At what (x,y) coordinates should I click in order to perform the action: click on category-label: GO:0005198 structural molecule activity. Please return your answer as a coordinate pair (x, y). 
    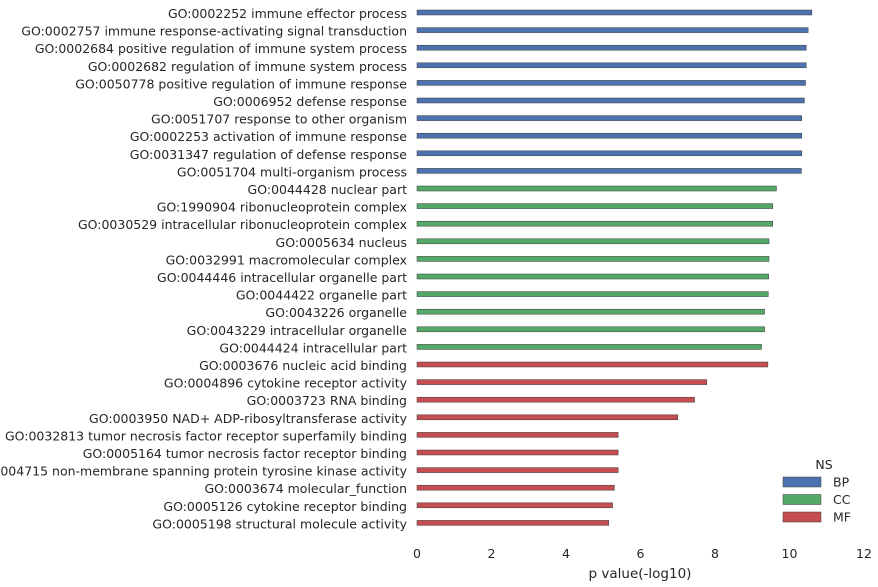
    Looking at the image, I should click on (279, 523).